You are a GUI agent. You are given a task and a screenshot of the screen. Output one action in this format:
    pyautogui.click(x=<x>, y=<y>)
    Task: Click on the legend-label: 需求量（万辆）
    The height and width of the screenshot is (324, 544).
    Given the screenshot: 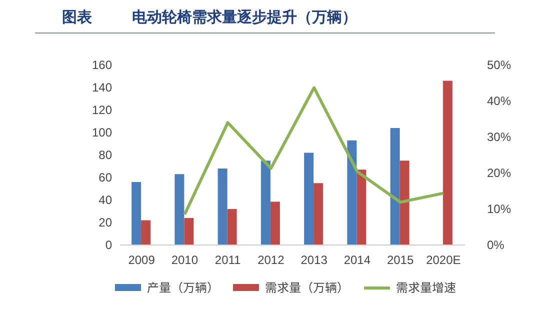 What is the action you would take?
    pyautogui.click(x=307, y=287)
    